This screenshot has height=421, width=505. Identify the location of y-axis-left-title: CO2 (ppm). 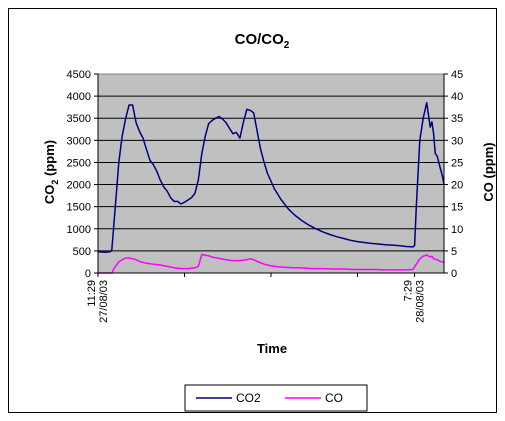
(51, 172).